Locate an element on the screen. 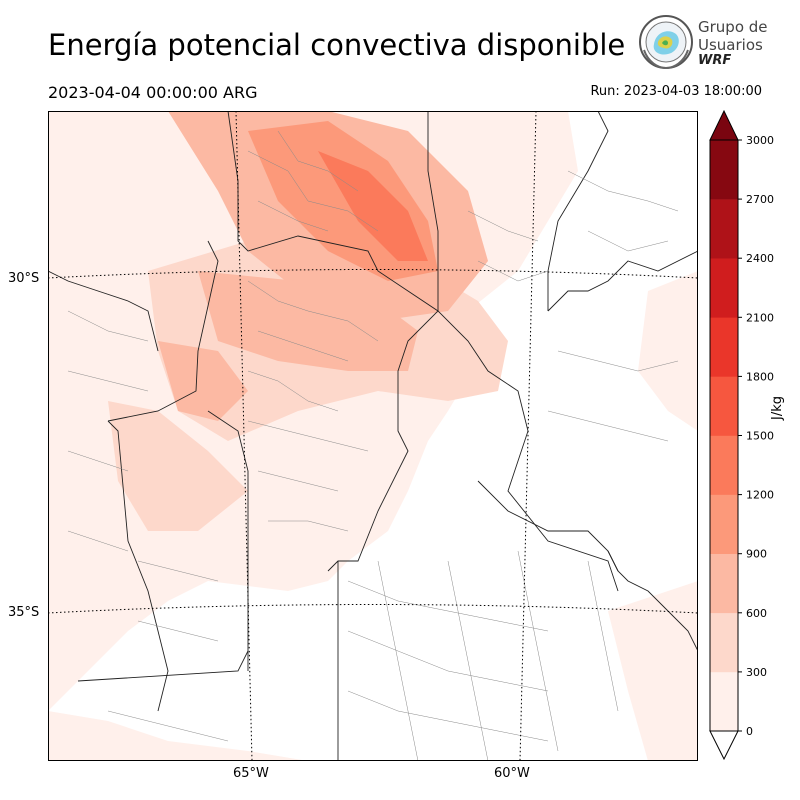  logo-text-line2: Usuarios is located at coordinates (730, 45).